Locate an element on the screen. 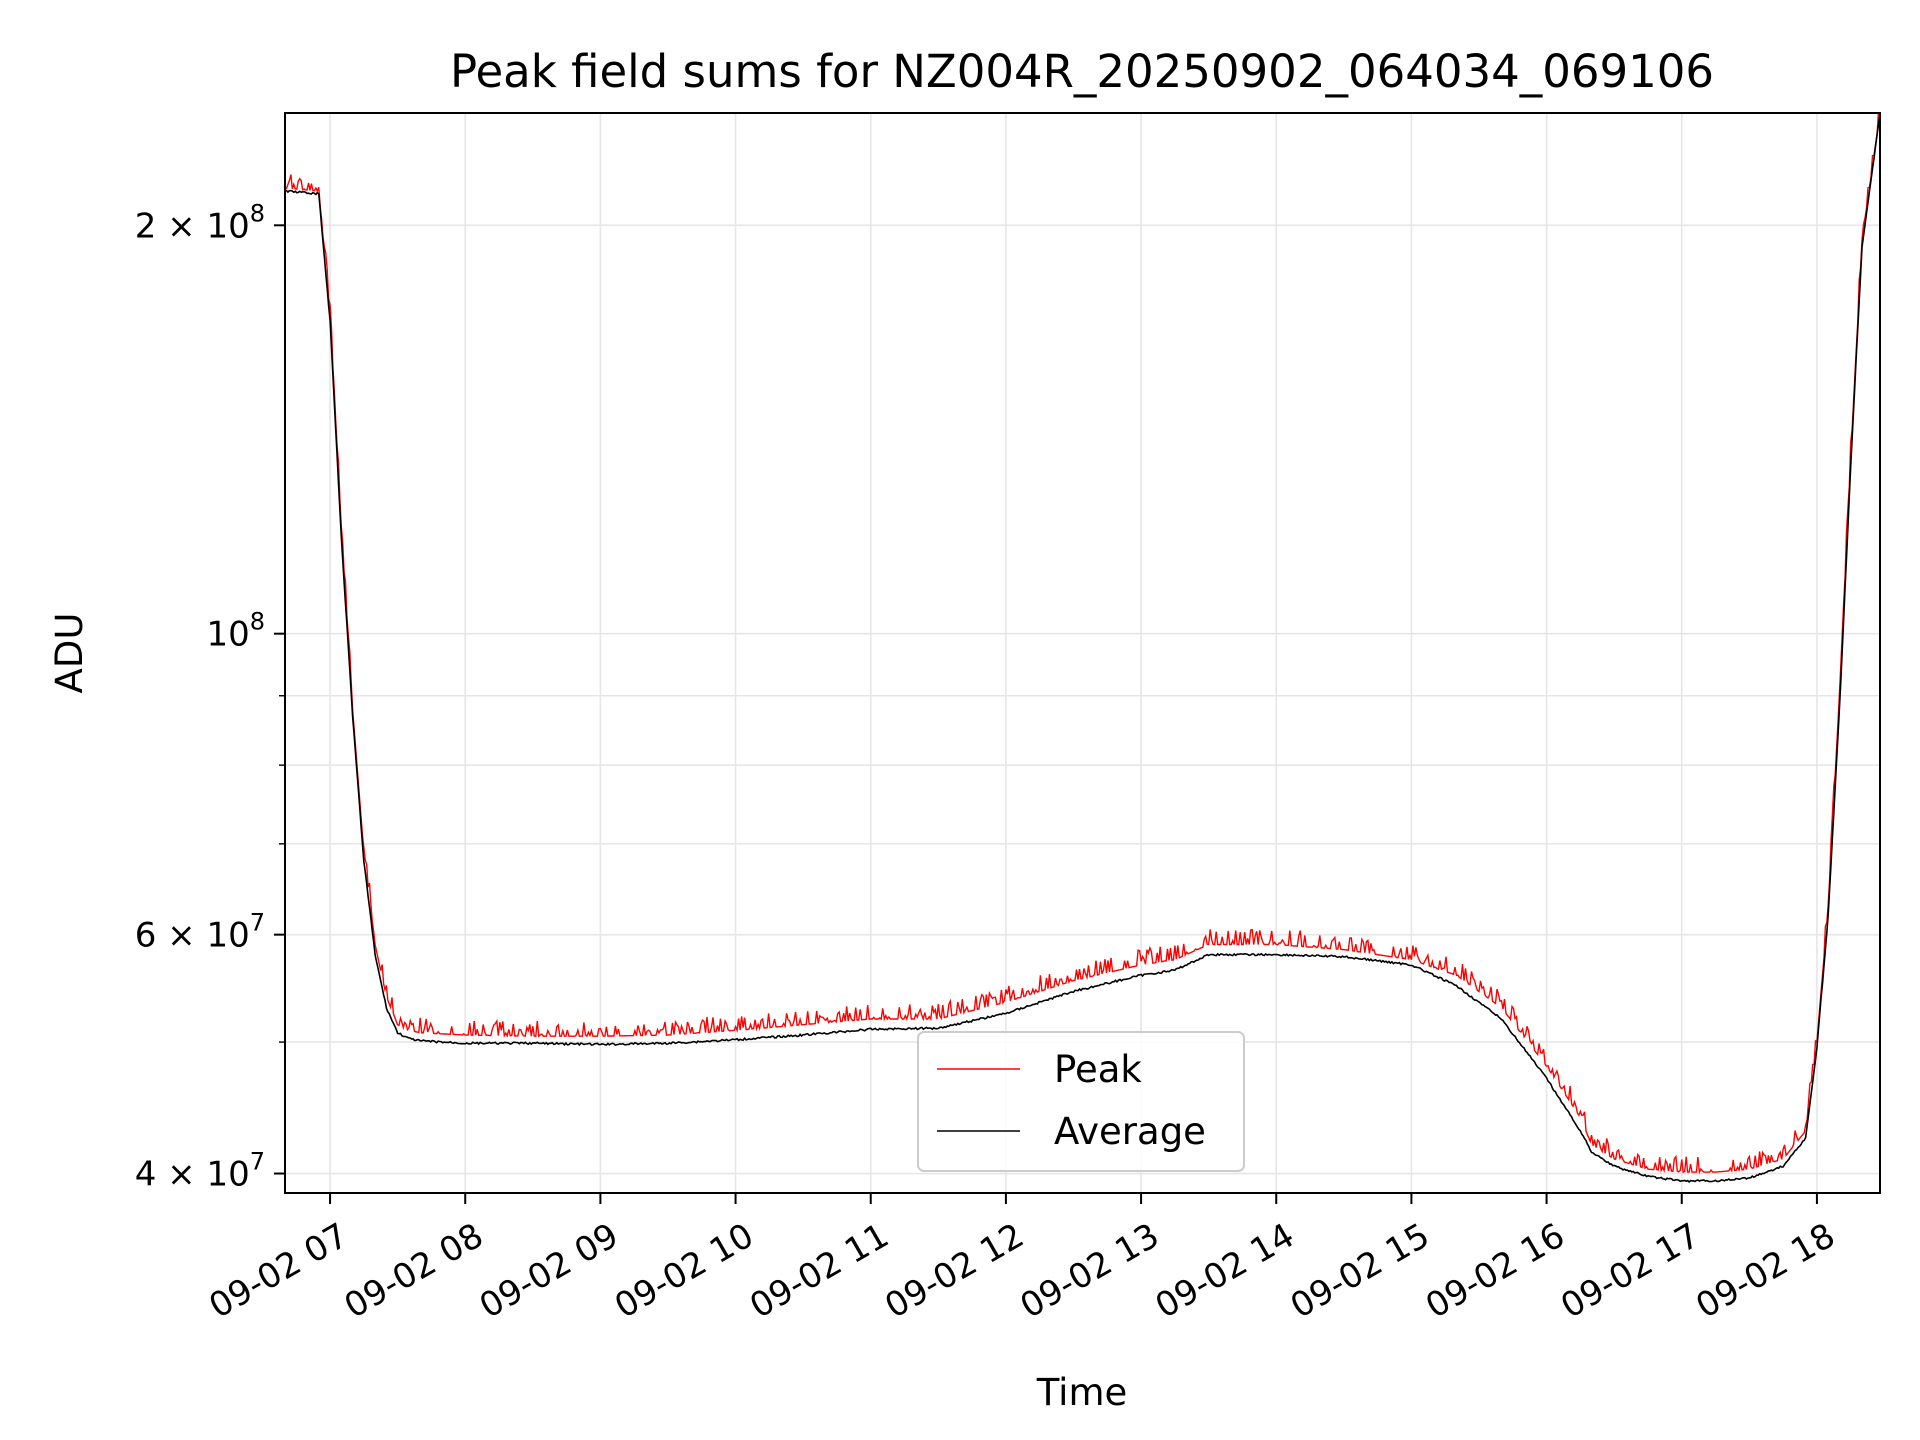  legend-box is located at coordinates (1081, 1101).